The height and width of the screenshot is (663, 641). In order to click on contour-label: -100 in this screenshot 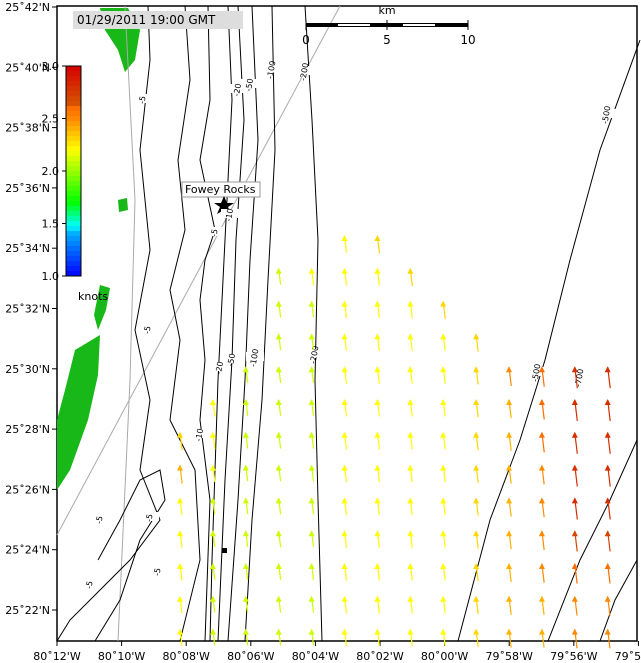, I will do `click(271, 69)`.